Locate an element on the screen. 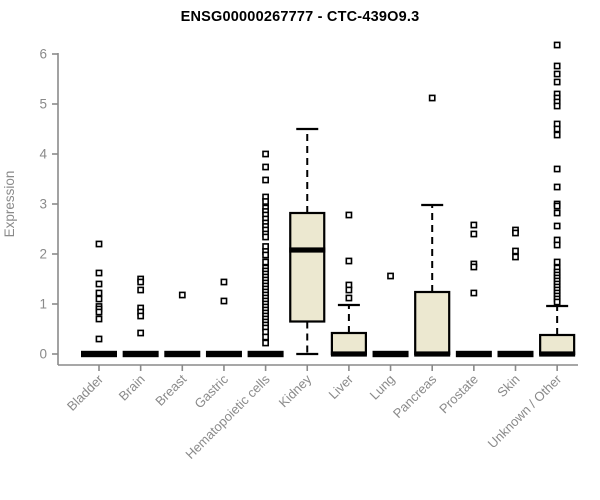  liver-median is located at coordinates (348, 354).